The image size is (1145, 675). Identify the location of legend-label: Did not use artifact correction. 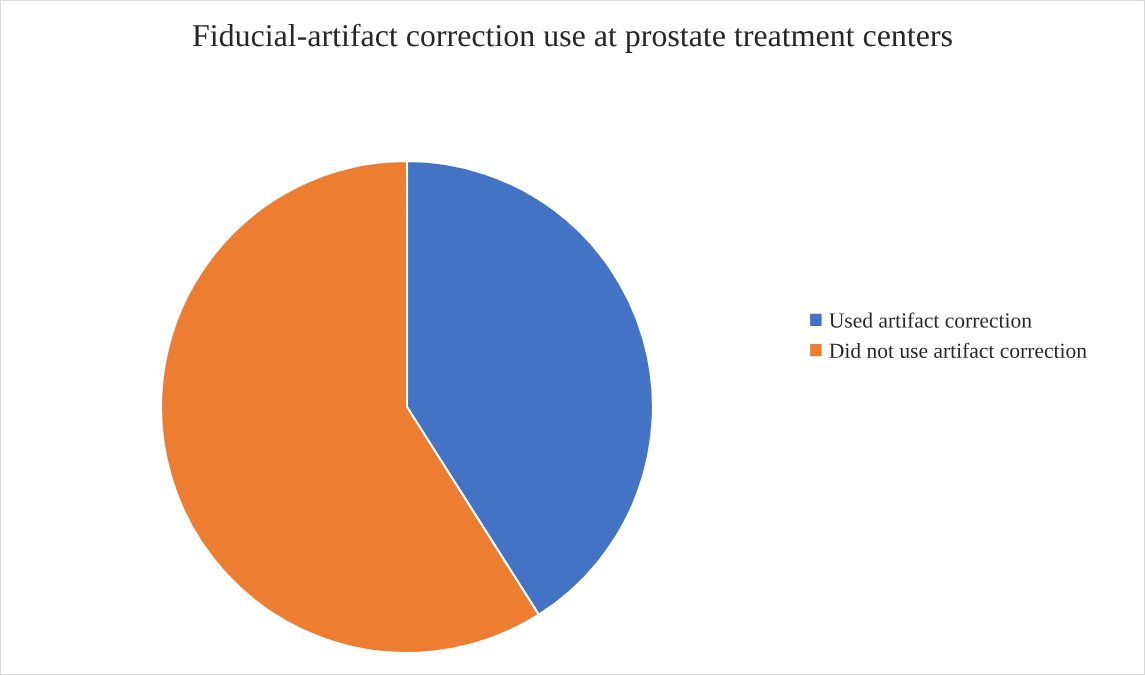
(958, 350).